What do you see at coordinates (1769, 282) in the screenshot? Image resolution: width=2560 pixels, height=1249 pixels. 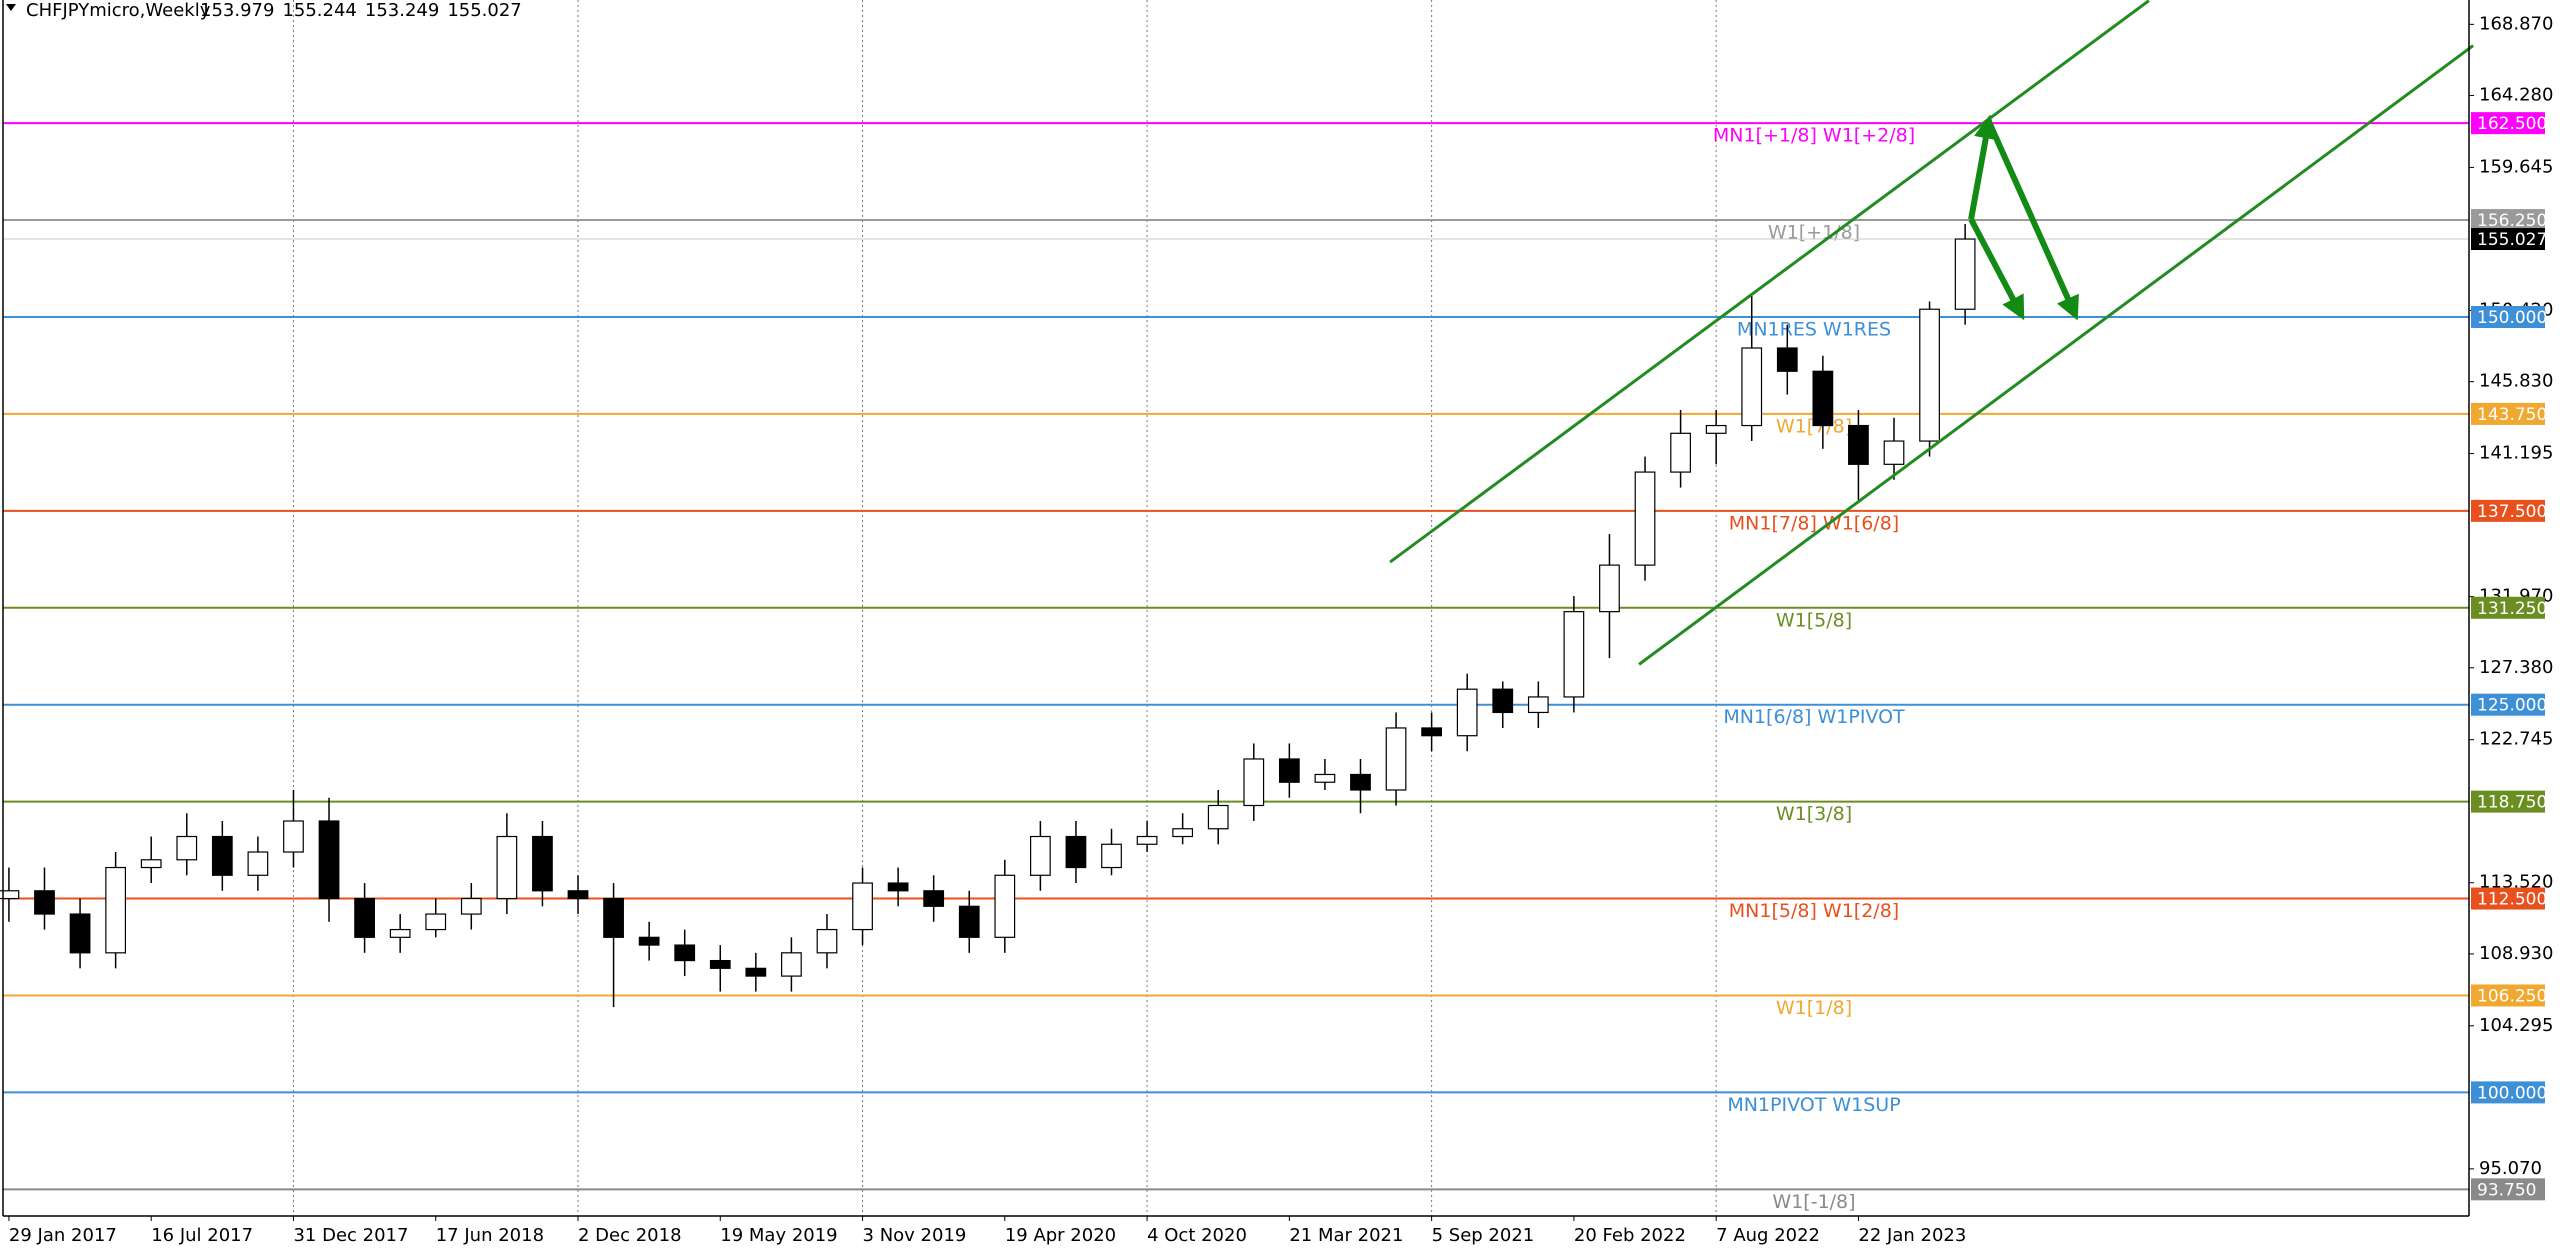 I see `trend-line` at bounding box center [1769, 282].